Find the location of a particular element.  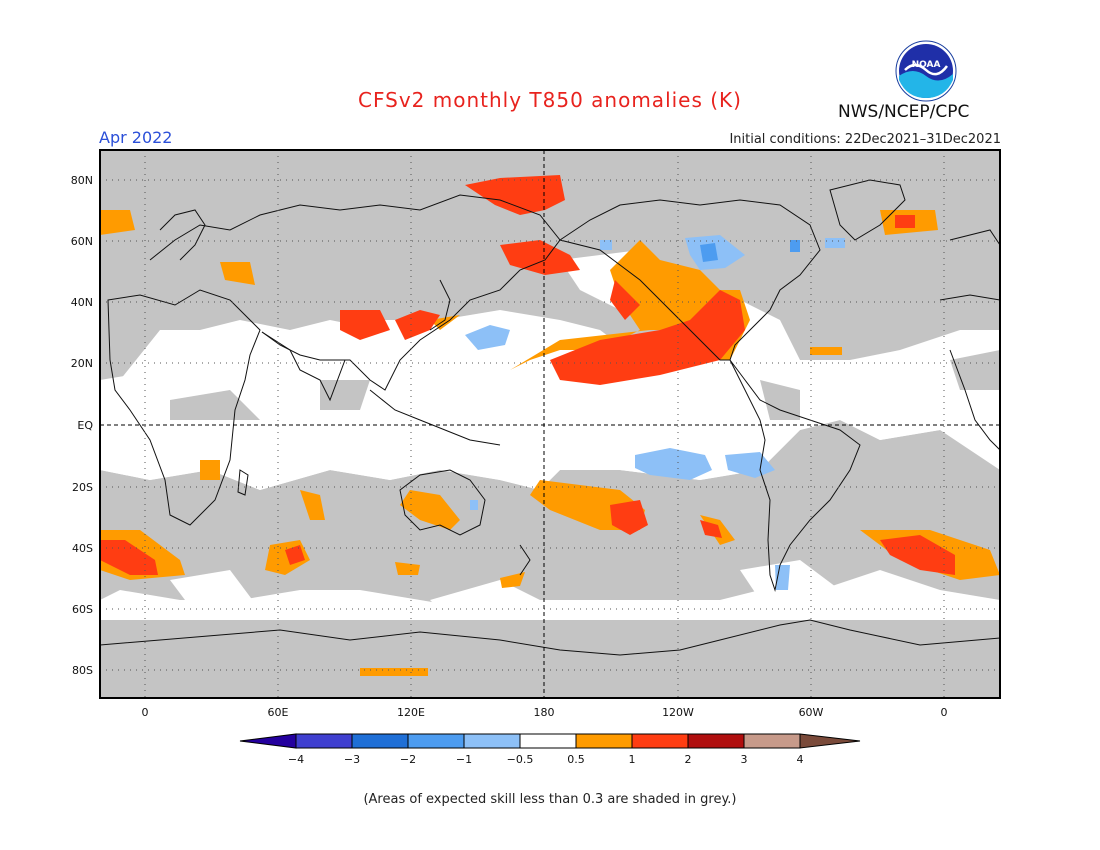

lon-label: 180 is located at coordinates (544, 712).